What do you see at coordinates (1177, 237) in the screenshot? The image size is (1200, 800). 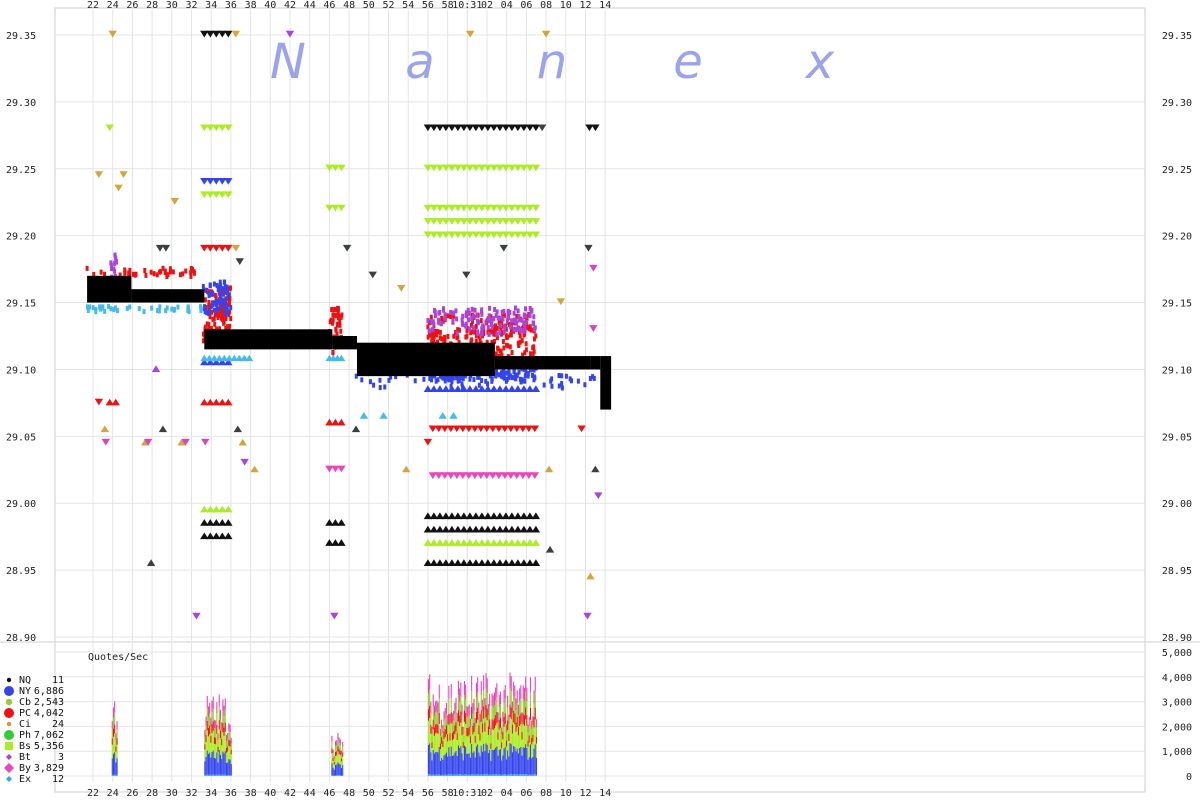 I see `y-tick-label-right: 29.20` at bounding box center [1177, 237].